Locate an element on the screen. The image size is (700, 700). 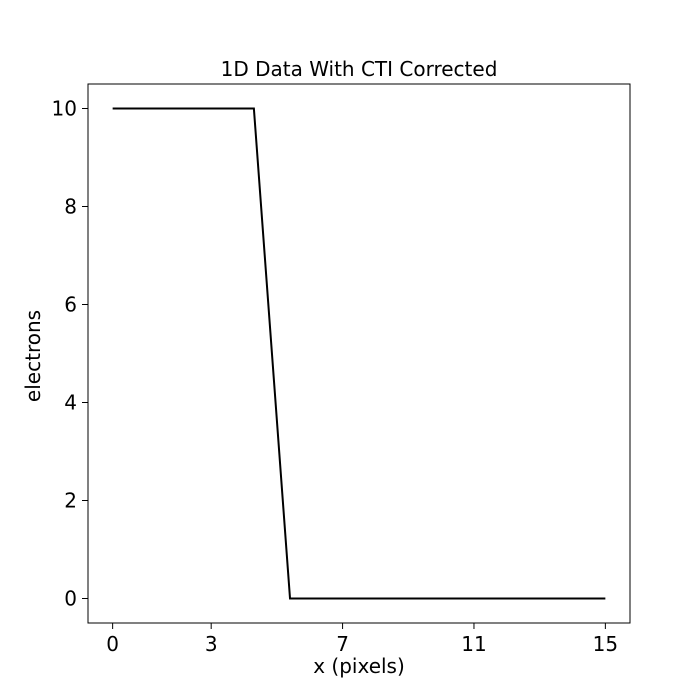
x-tick-label: 0 is located at coordinates (112, 644).